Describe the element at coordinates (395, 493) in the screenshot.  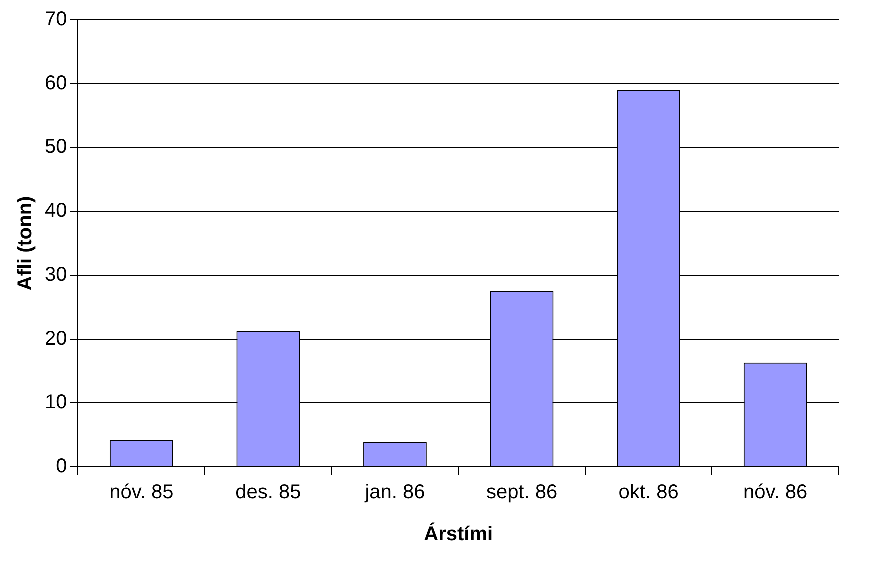
I see `x-tick-label: jan. 86` at that location.